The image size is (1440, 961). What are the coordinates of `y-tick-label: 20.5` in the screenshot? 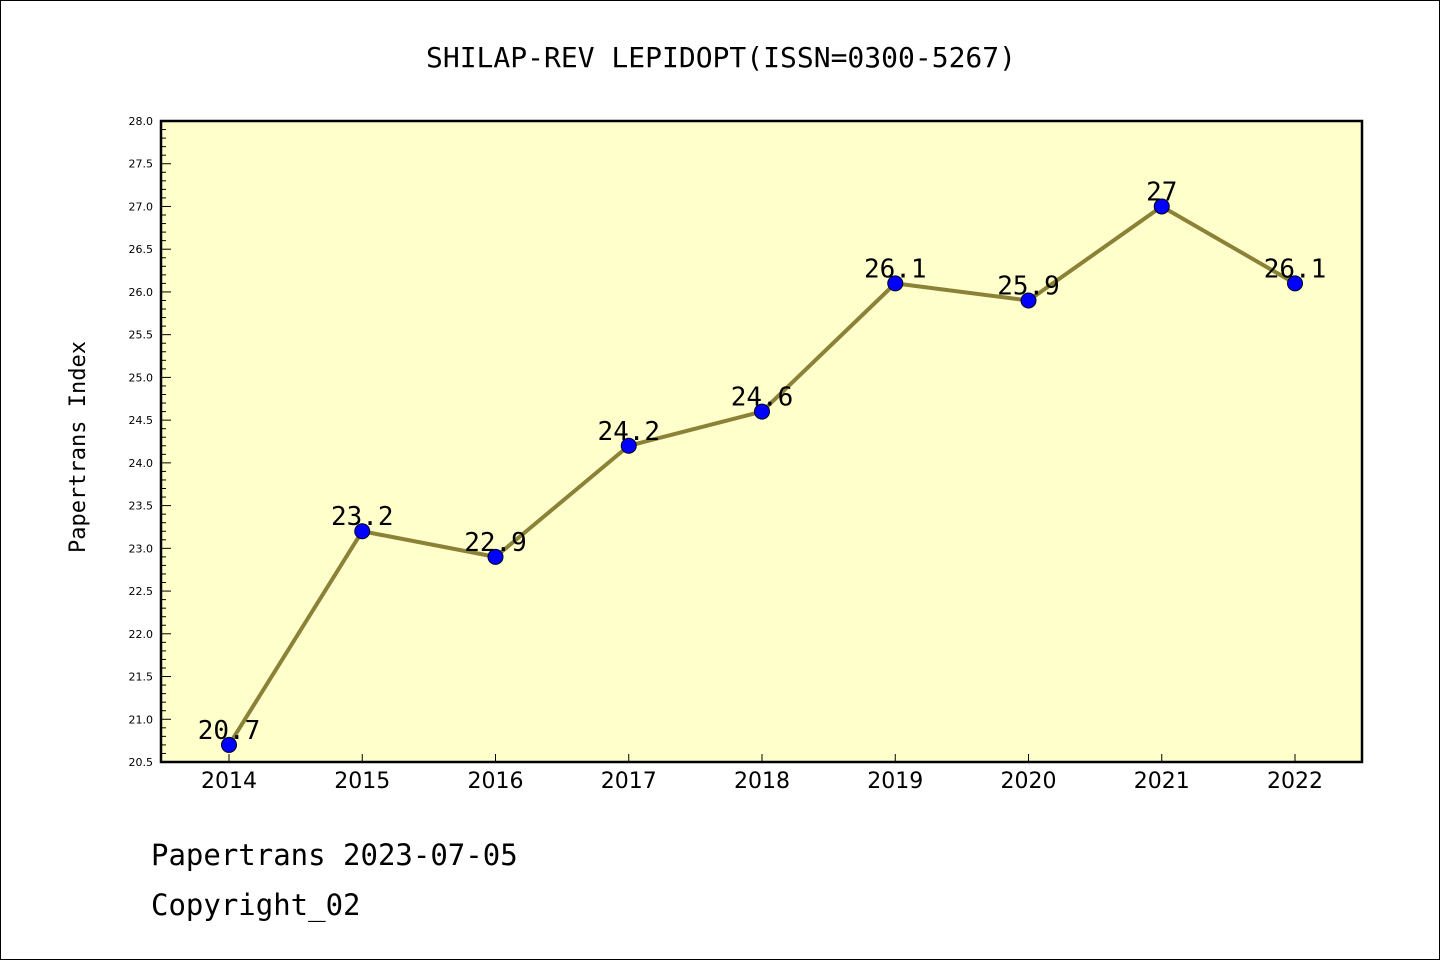 It's located at (141, 762).